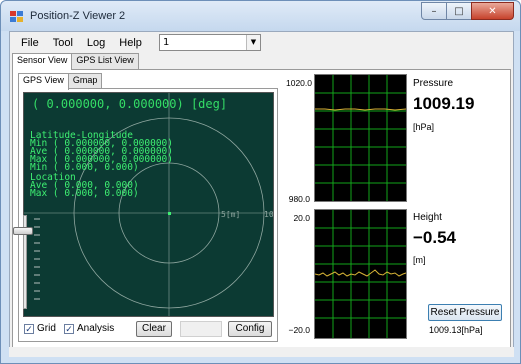 This screenshot has width=521, height=364. What do you see at coordinates (130, 43) in the screenshot?
I see `menu-help: Help` at bounding box center [130, 43].